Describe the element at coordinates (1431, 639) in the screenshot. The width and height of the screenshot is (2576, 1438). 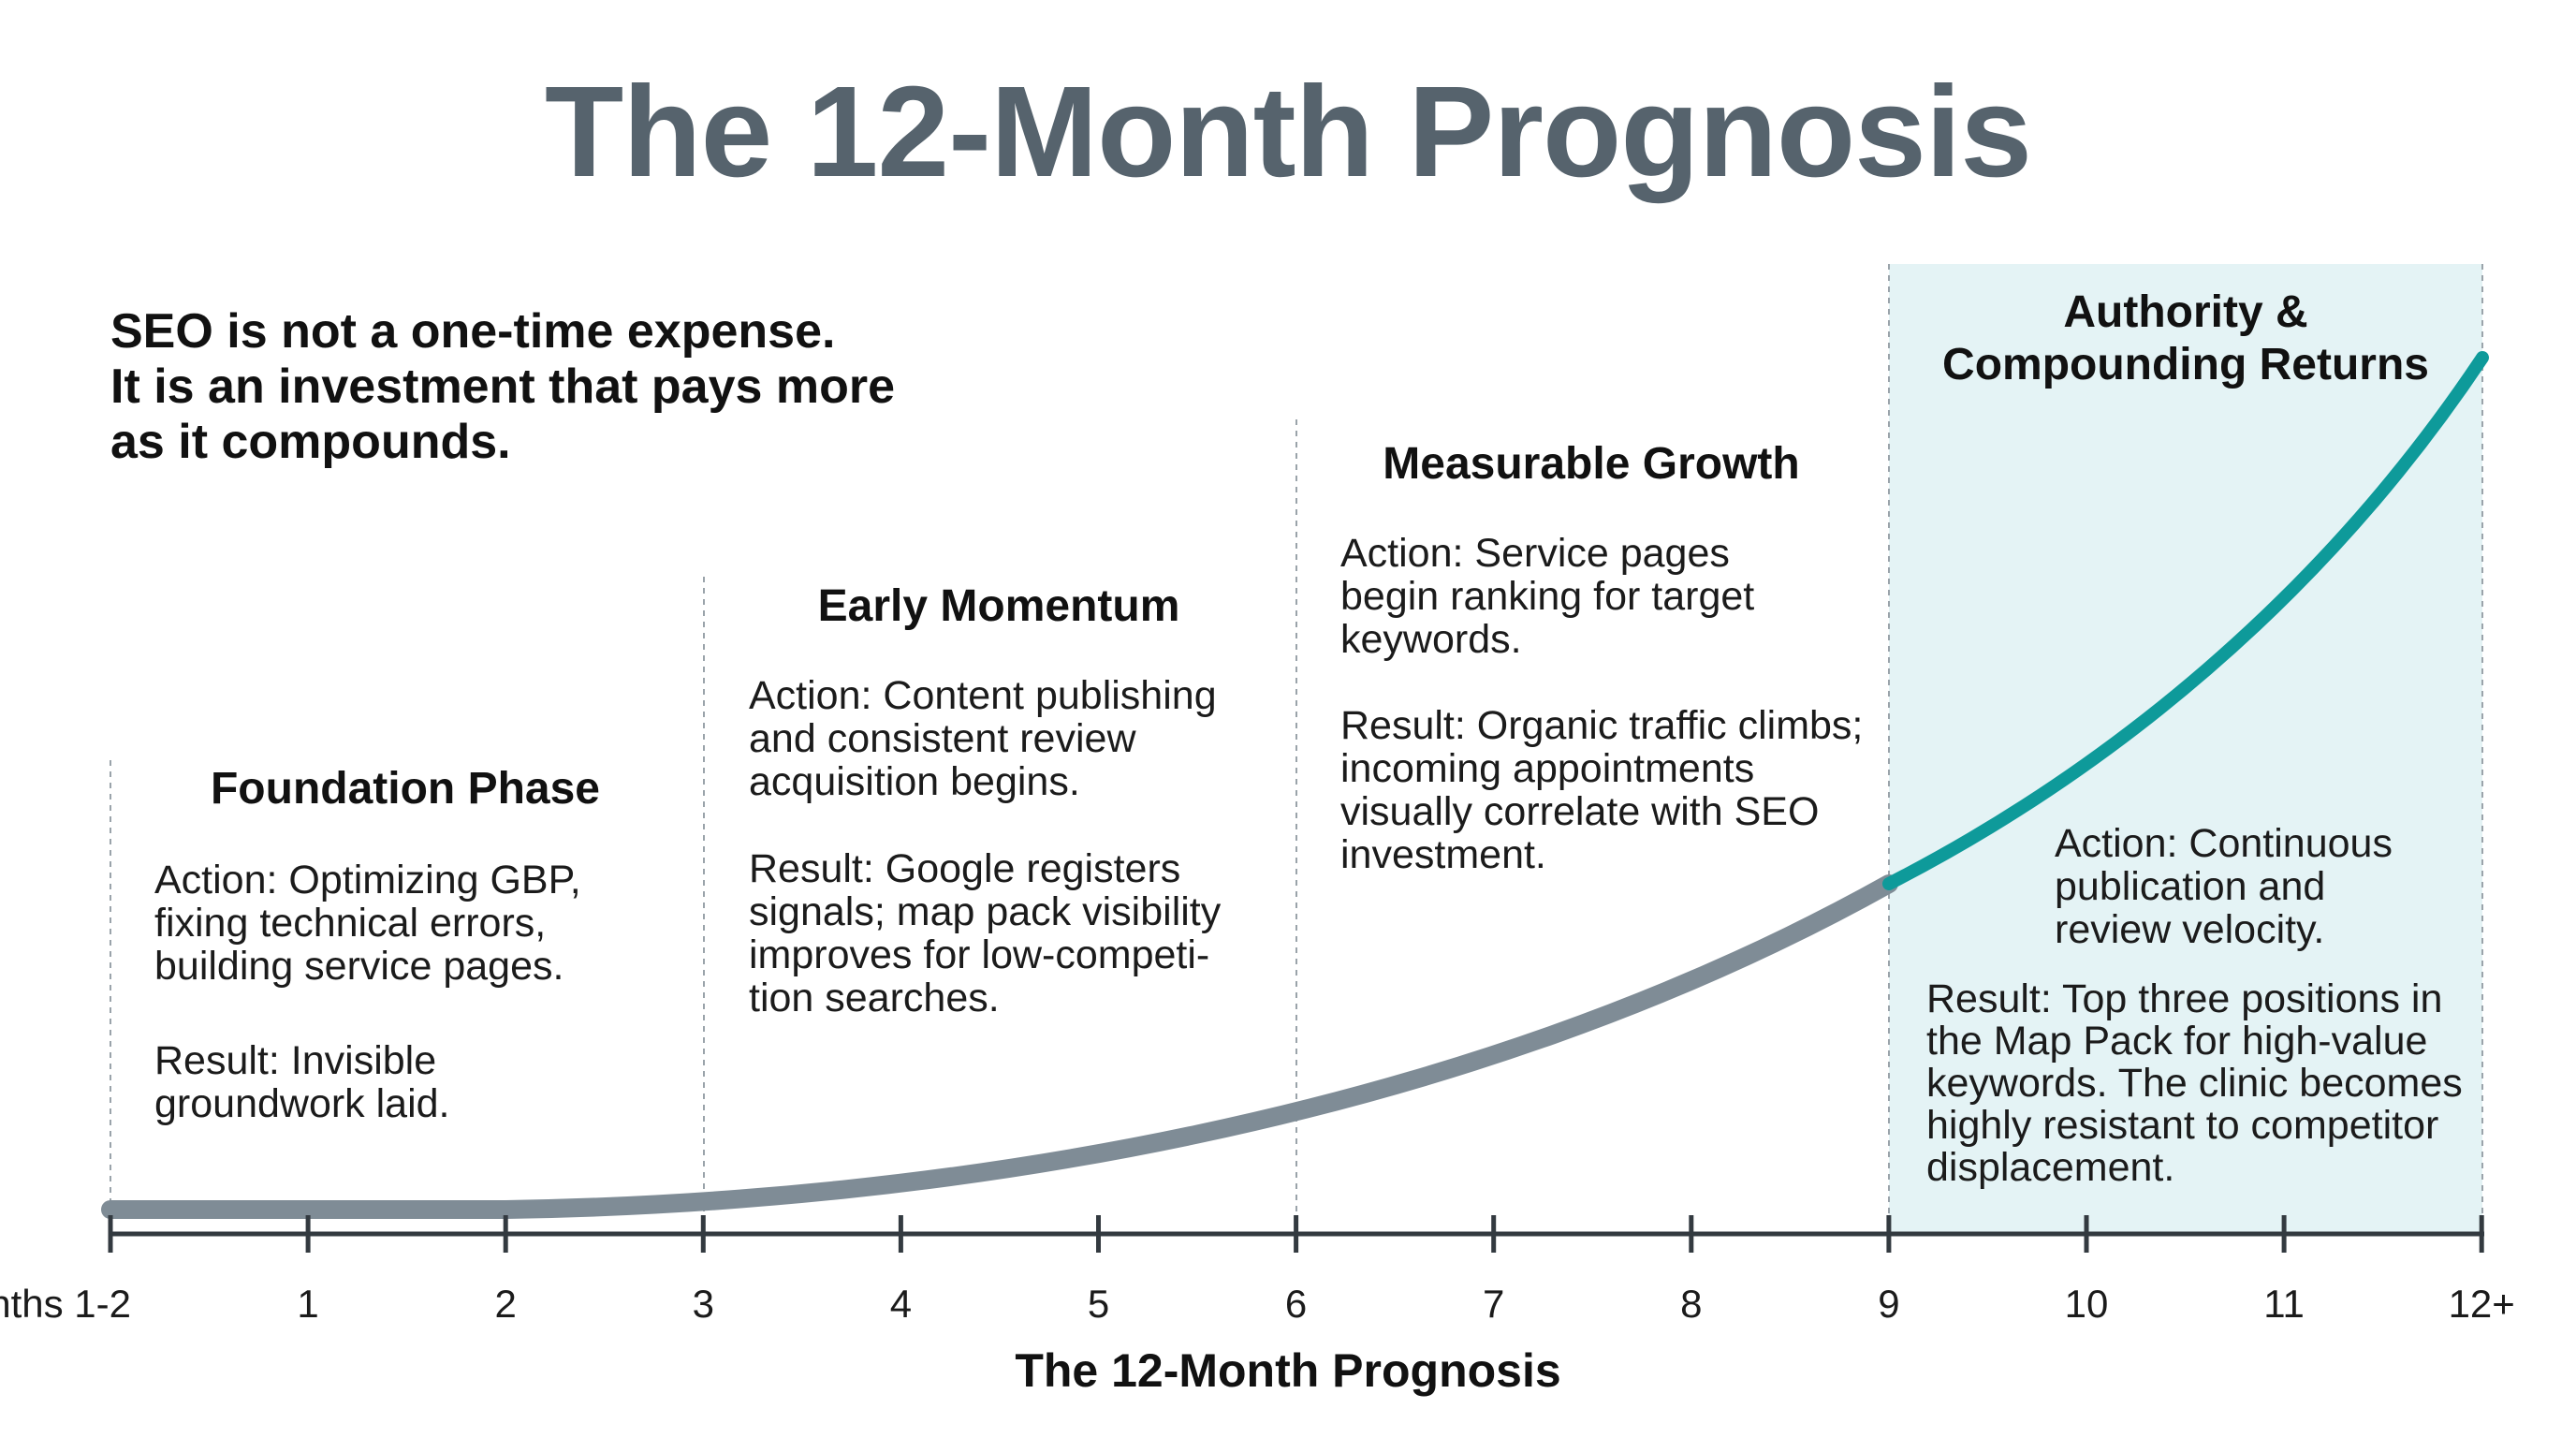
I see `text-line: keywords.` at that location.